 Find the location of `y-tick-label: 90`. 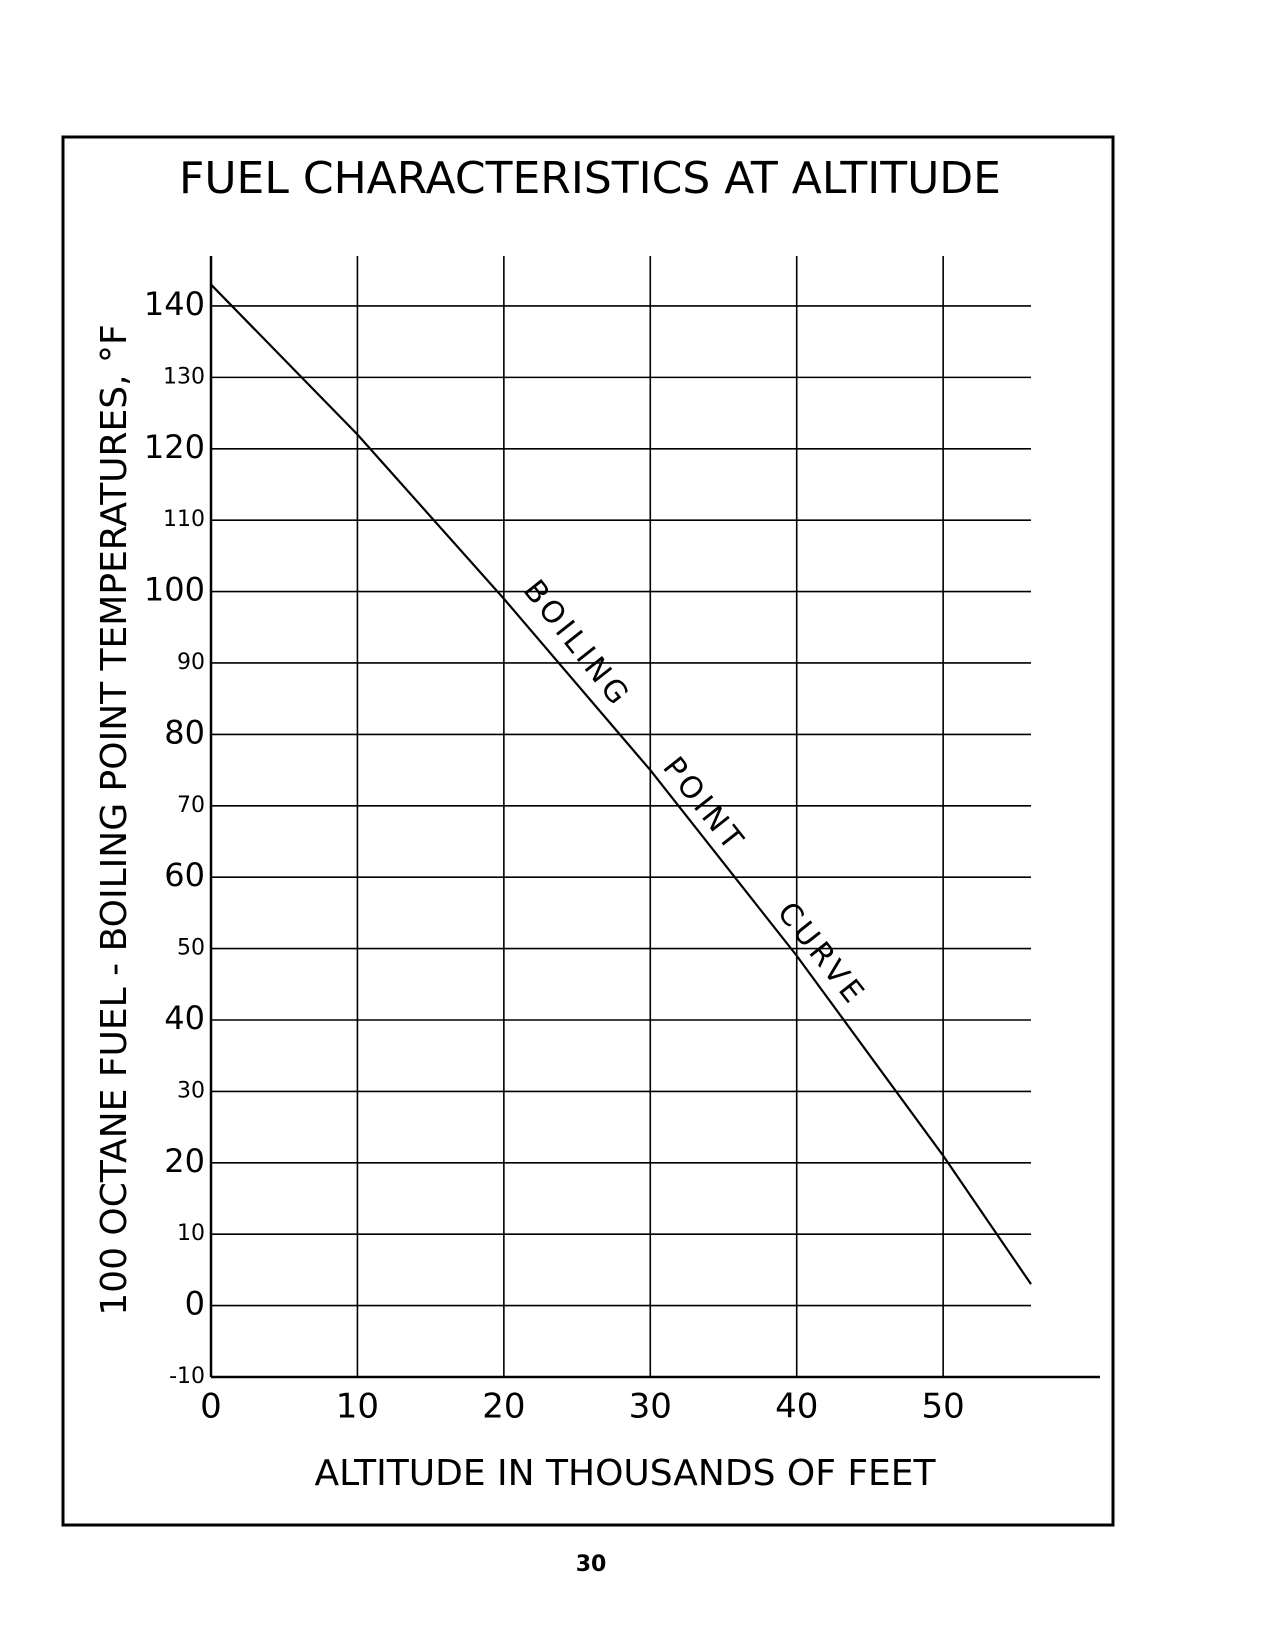

y-tick-label: 90 is located at coordinates (191, 662).